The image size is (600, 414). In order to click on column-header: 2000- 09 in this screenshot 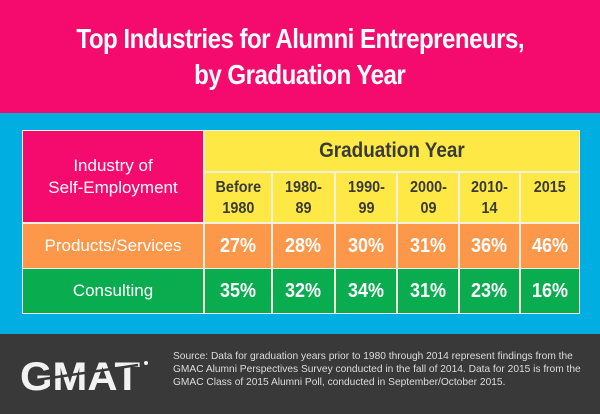, I will do `click(428, 197)`.